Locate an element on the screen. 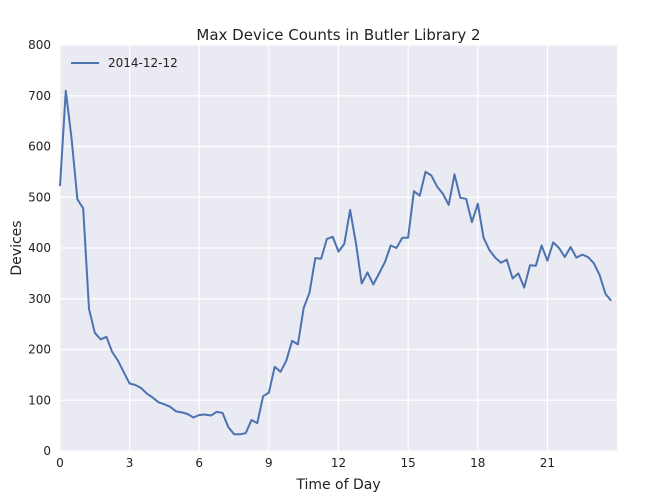 The height and width of the screenshot is (504, 648). y-axis-label: Devices is located at coordinates (17, 247).